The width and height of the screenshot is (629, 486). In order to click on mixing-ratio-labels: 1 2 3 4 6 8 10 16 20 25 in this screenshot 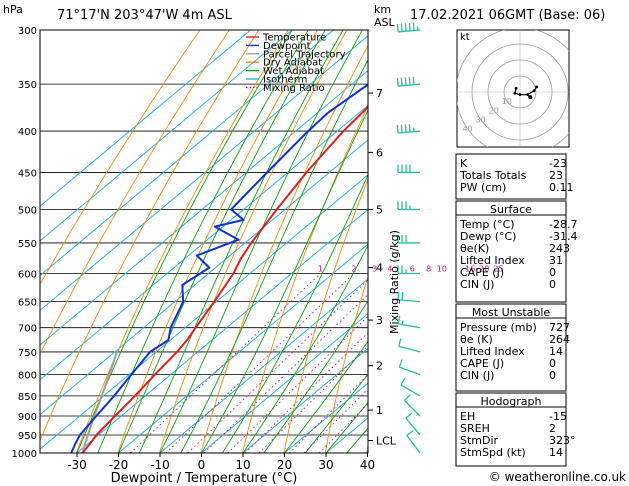, I will do `click(411, 269)`.